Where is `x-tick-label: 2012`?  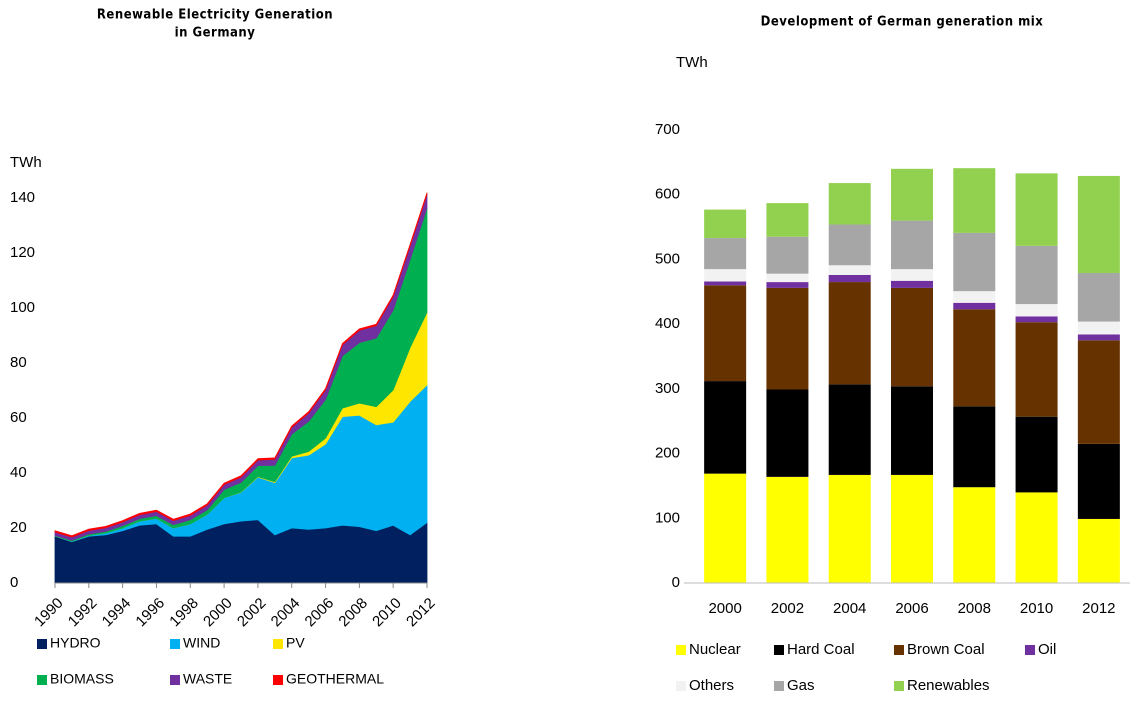 x-tick-label: 2012 is located at coordinates (1098, 608).